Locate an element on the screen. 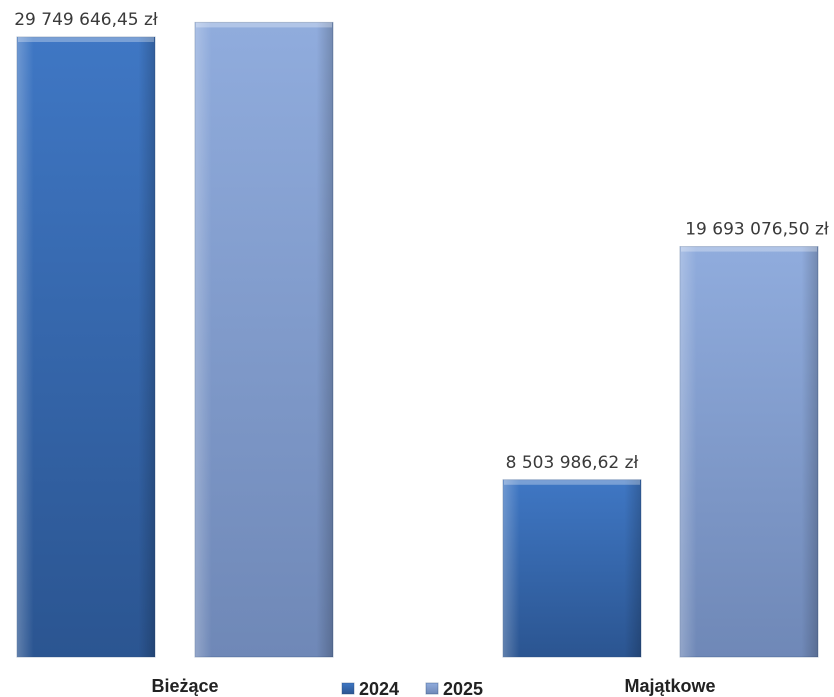 The width and height of the screenshot is (834, 697). category-label-0: Bieżące is located at coordinates (184, 686).